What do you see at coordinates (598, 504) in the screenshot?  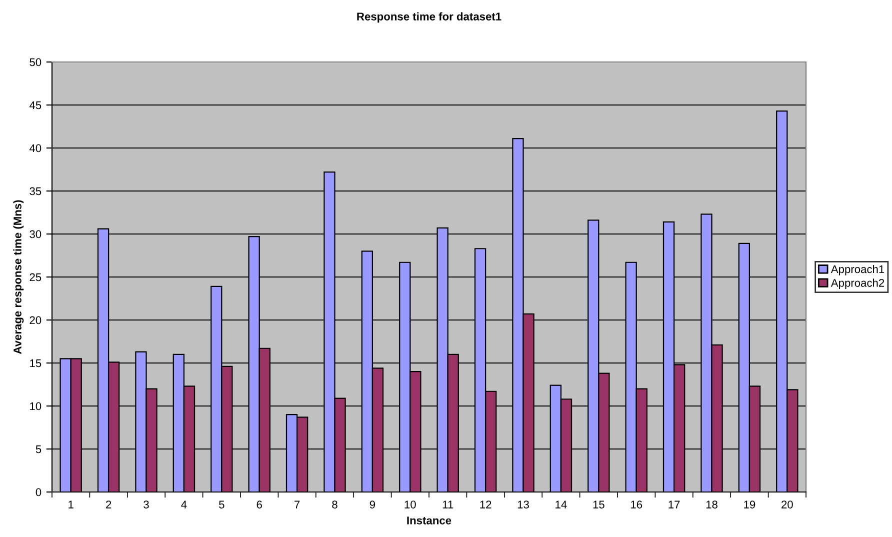 I see `x-tick-label: 15` at bounding box center [598, 504].